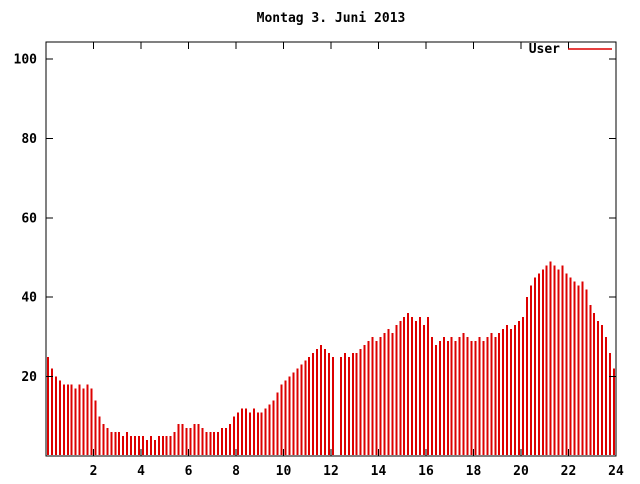 Image resolution: width=640 pixels, height=484 pixels. Describe the element at coordinates (379, 471) in the screenshot. I see `svg-text: 14` at that location.